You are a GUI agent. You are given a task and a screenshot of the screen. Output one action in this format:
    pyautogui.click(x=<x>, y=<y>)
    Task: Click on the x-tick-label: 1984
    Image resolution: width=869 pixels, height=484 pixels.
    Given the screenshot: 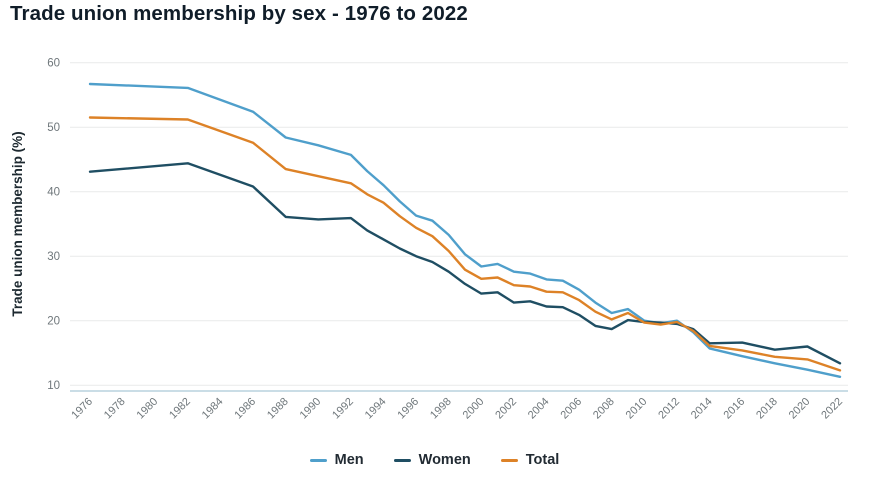 What is the action you would take?
    pyautogui.click(x=213, y=409)
    